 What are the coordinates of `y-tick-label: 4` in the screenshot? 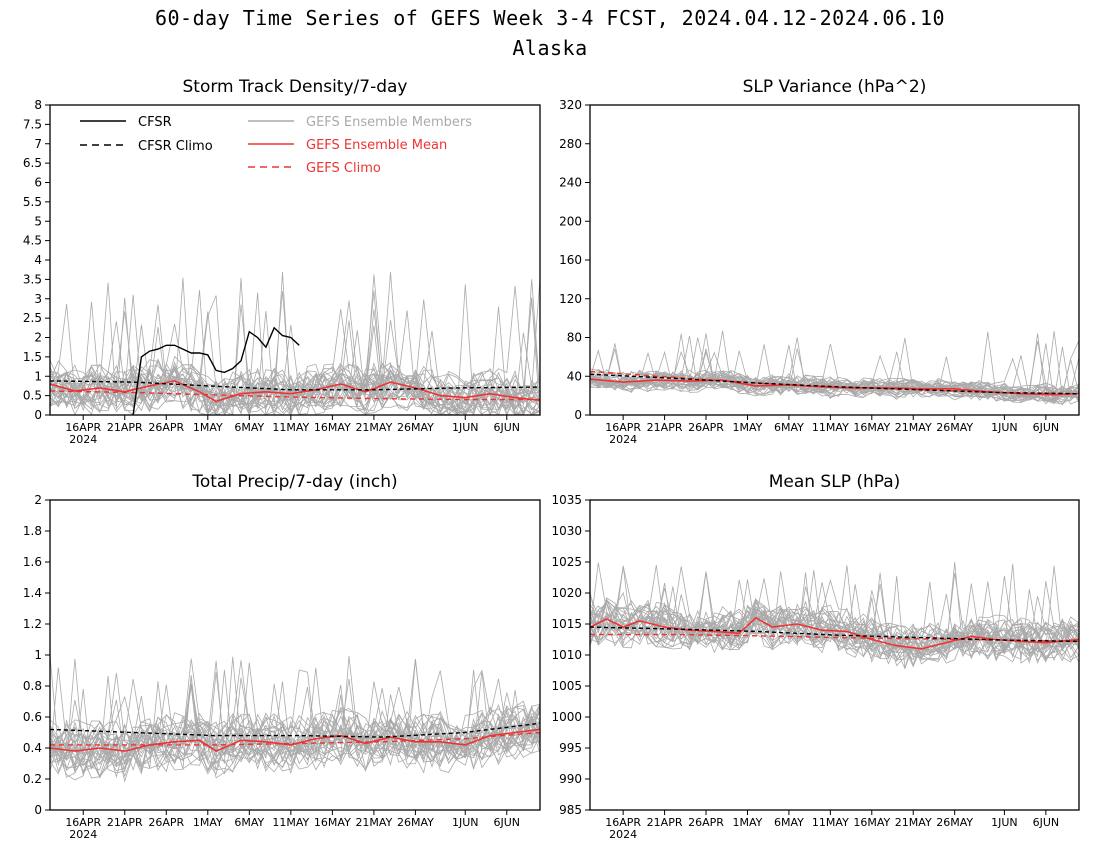 It's located at (38, 260).